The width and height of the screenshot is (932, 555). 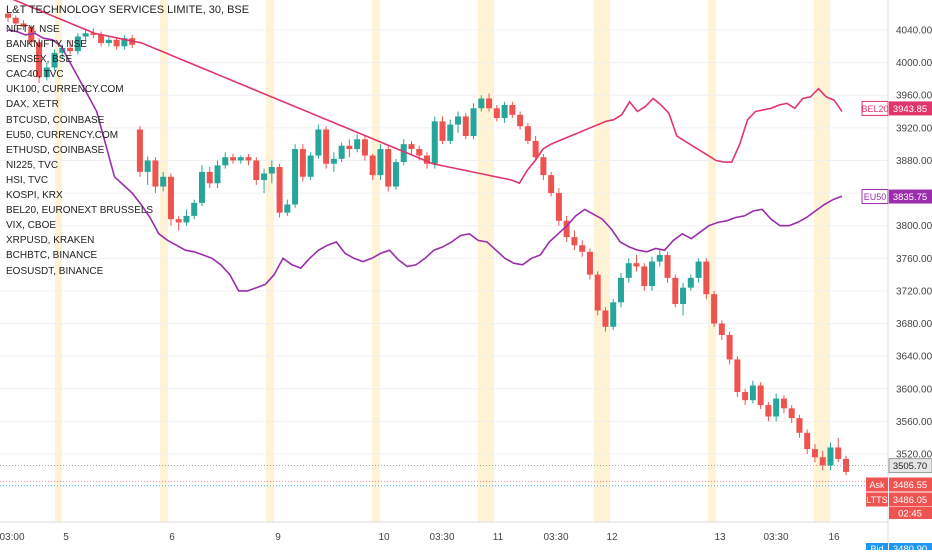 I want to click on x-tick-label: 03:00, so click(x=12, y=537).